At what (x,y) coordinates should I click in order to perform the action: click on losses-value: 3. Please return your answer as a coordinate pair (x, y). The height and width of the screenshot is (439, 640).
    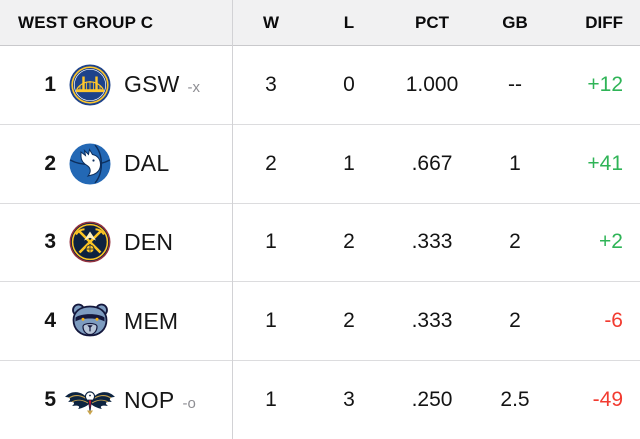
    Looking at the image, I should click on (349, 400).